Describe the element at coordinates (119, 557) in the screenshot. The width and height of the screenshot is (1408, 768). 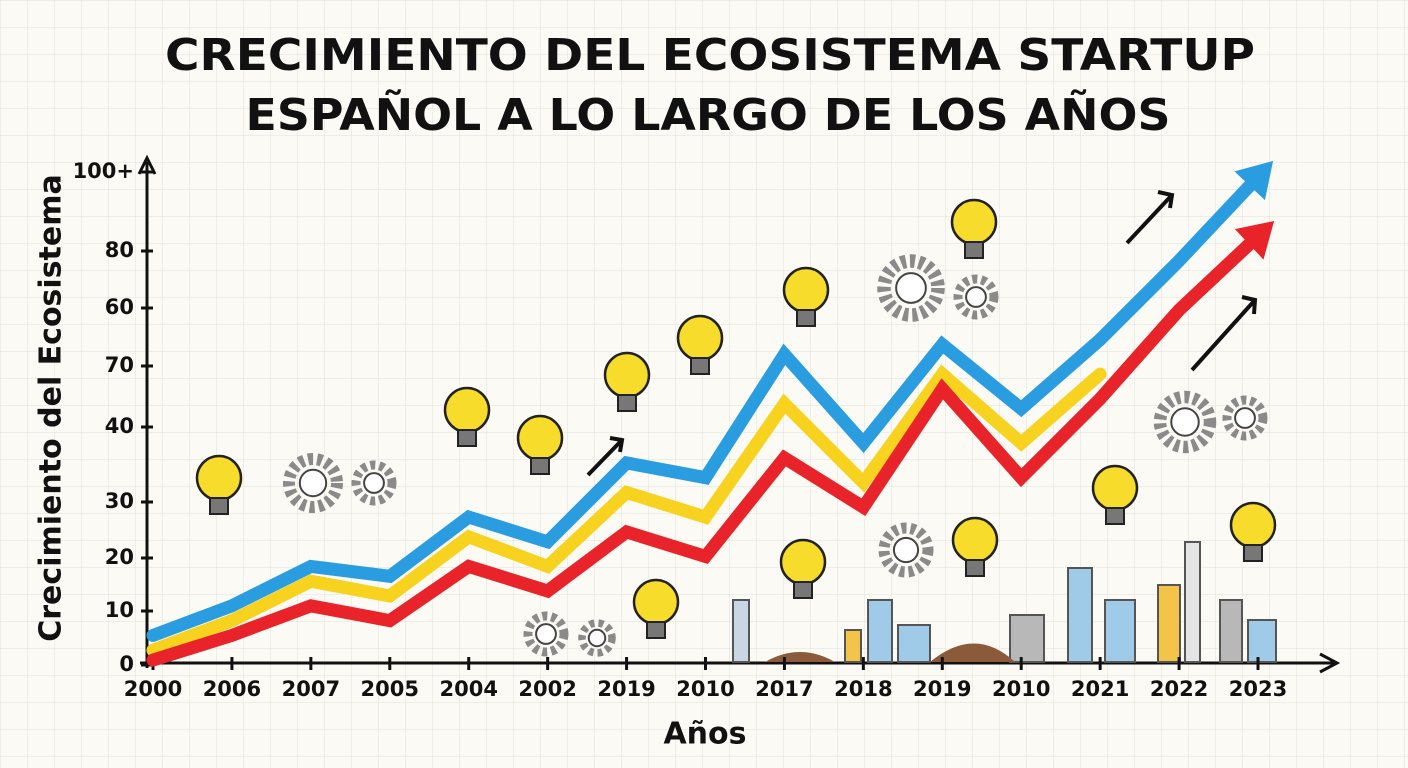
I see `y-tick-label: 20` at that location.